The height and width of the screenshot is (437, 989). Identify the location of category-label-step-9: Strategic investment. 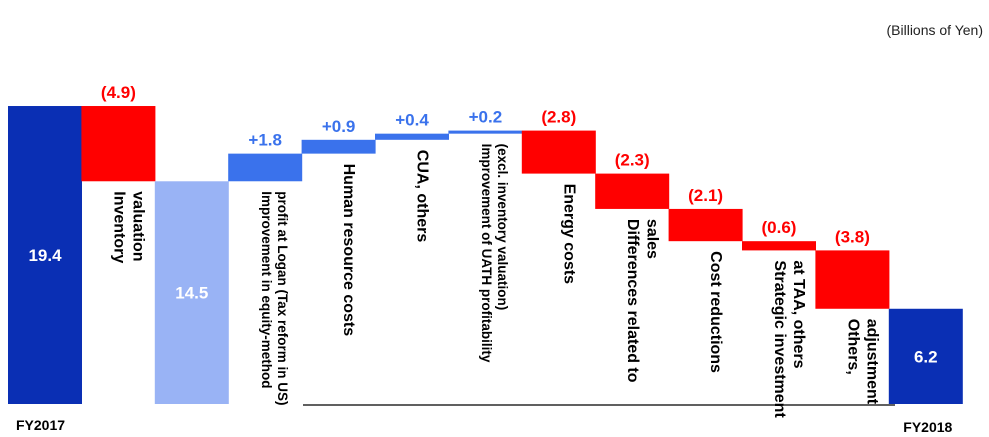
(779, 339).